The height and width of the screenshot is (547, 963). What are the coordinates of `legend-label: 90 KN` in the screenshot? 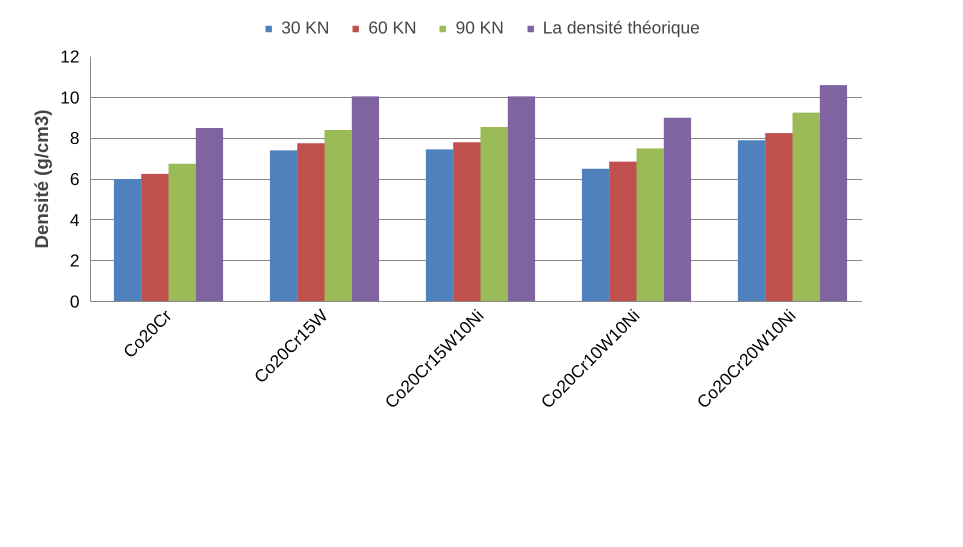 It's located at (480, 28).